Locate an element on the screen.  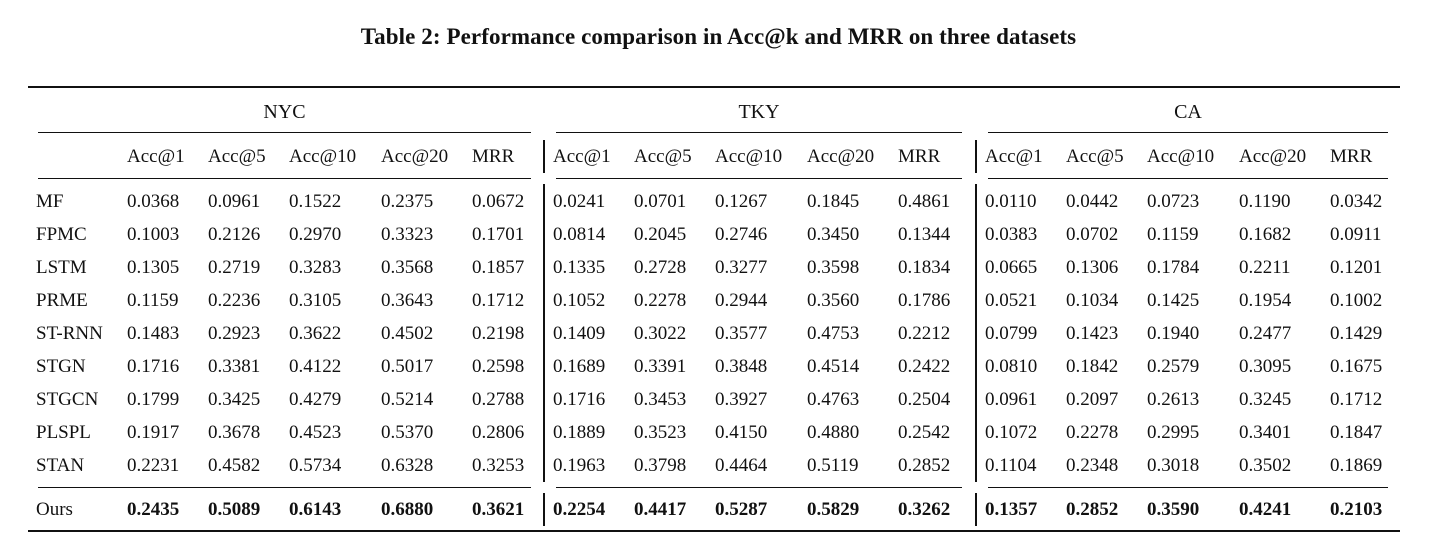
table-cell: 0.2236 is located at coordinates (234, 300).